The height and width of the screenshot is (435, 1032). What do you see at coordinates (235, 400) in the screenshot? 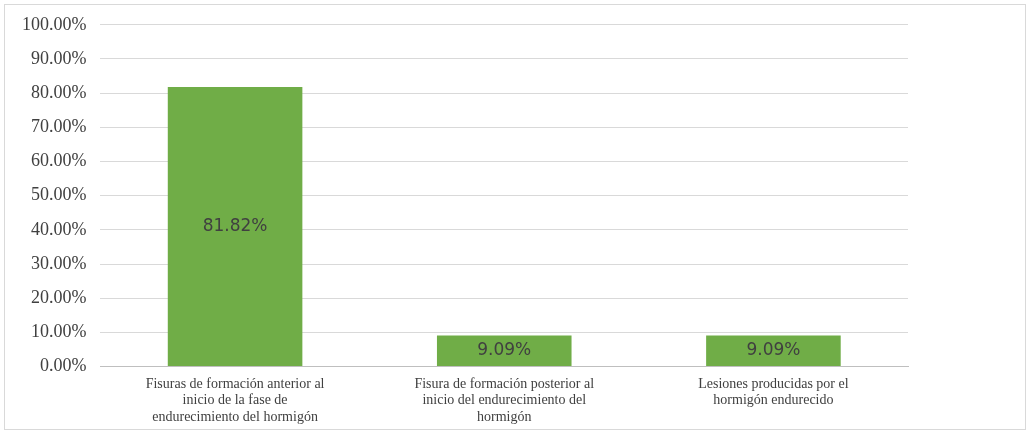
I see `x-tick-label: Fisuras de formación anterior al inicio de la fase de endurecimiento del hormigón` at bounding box center [235, 400].